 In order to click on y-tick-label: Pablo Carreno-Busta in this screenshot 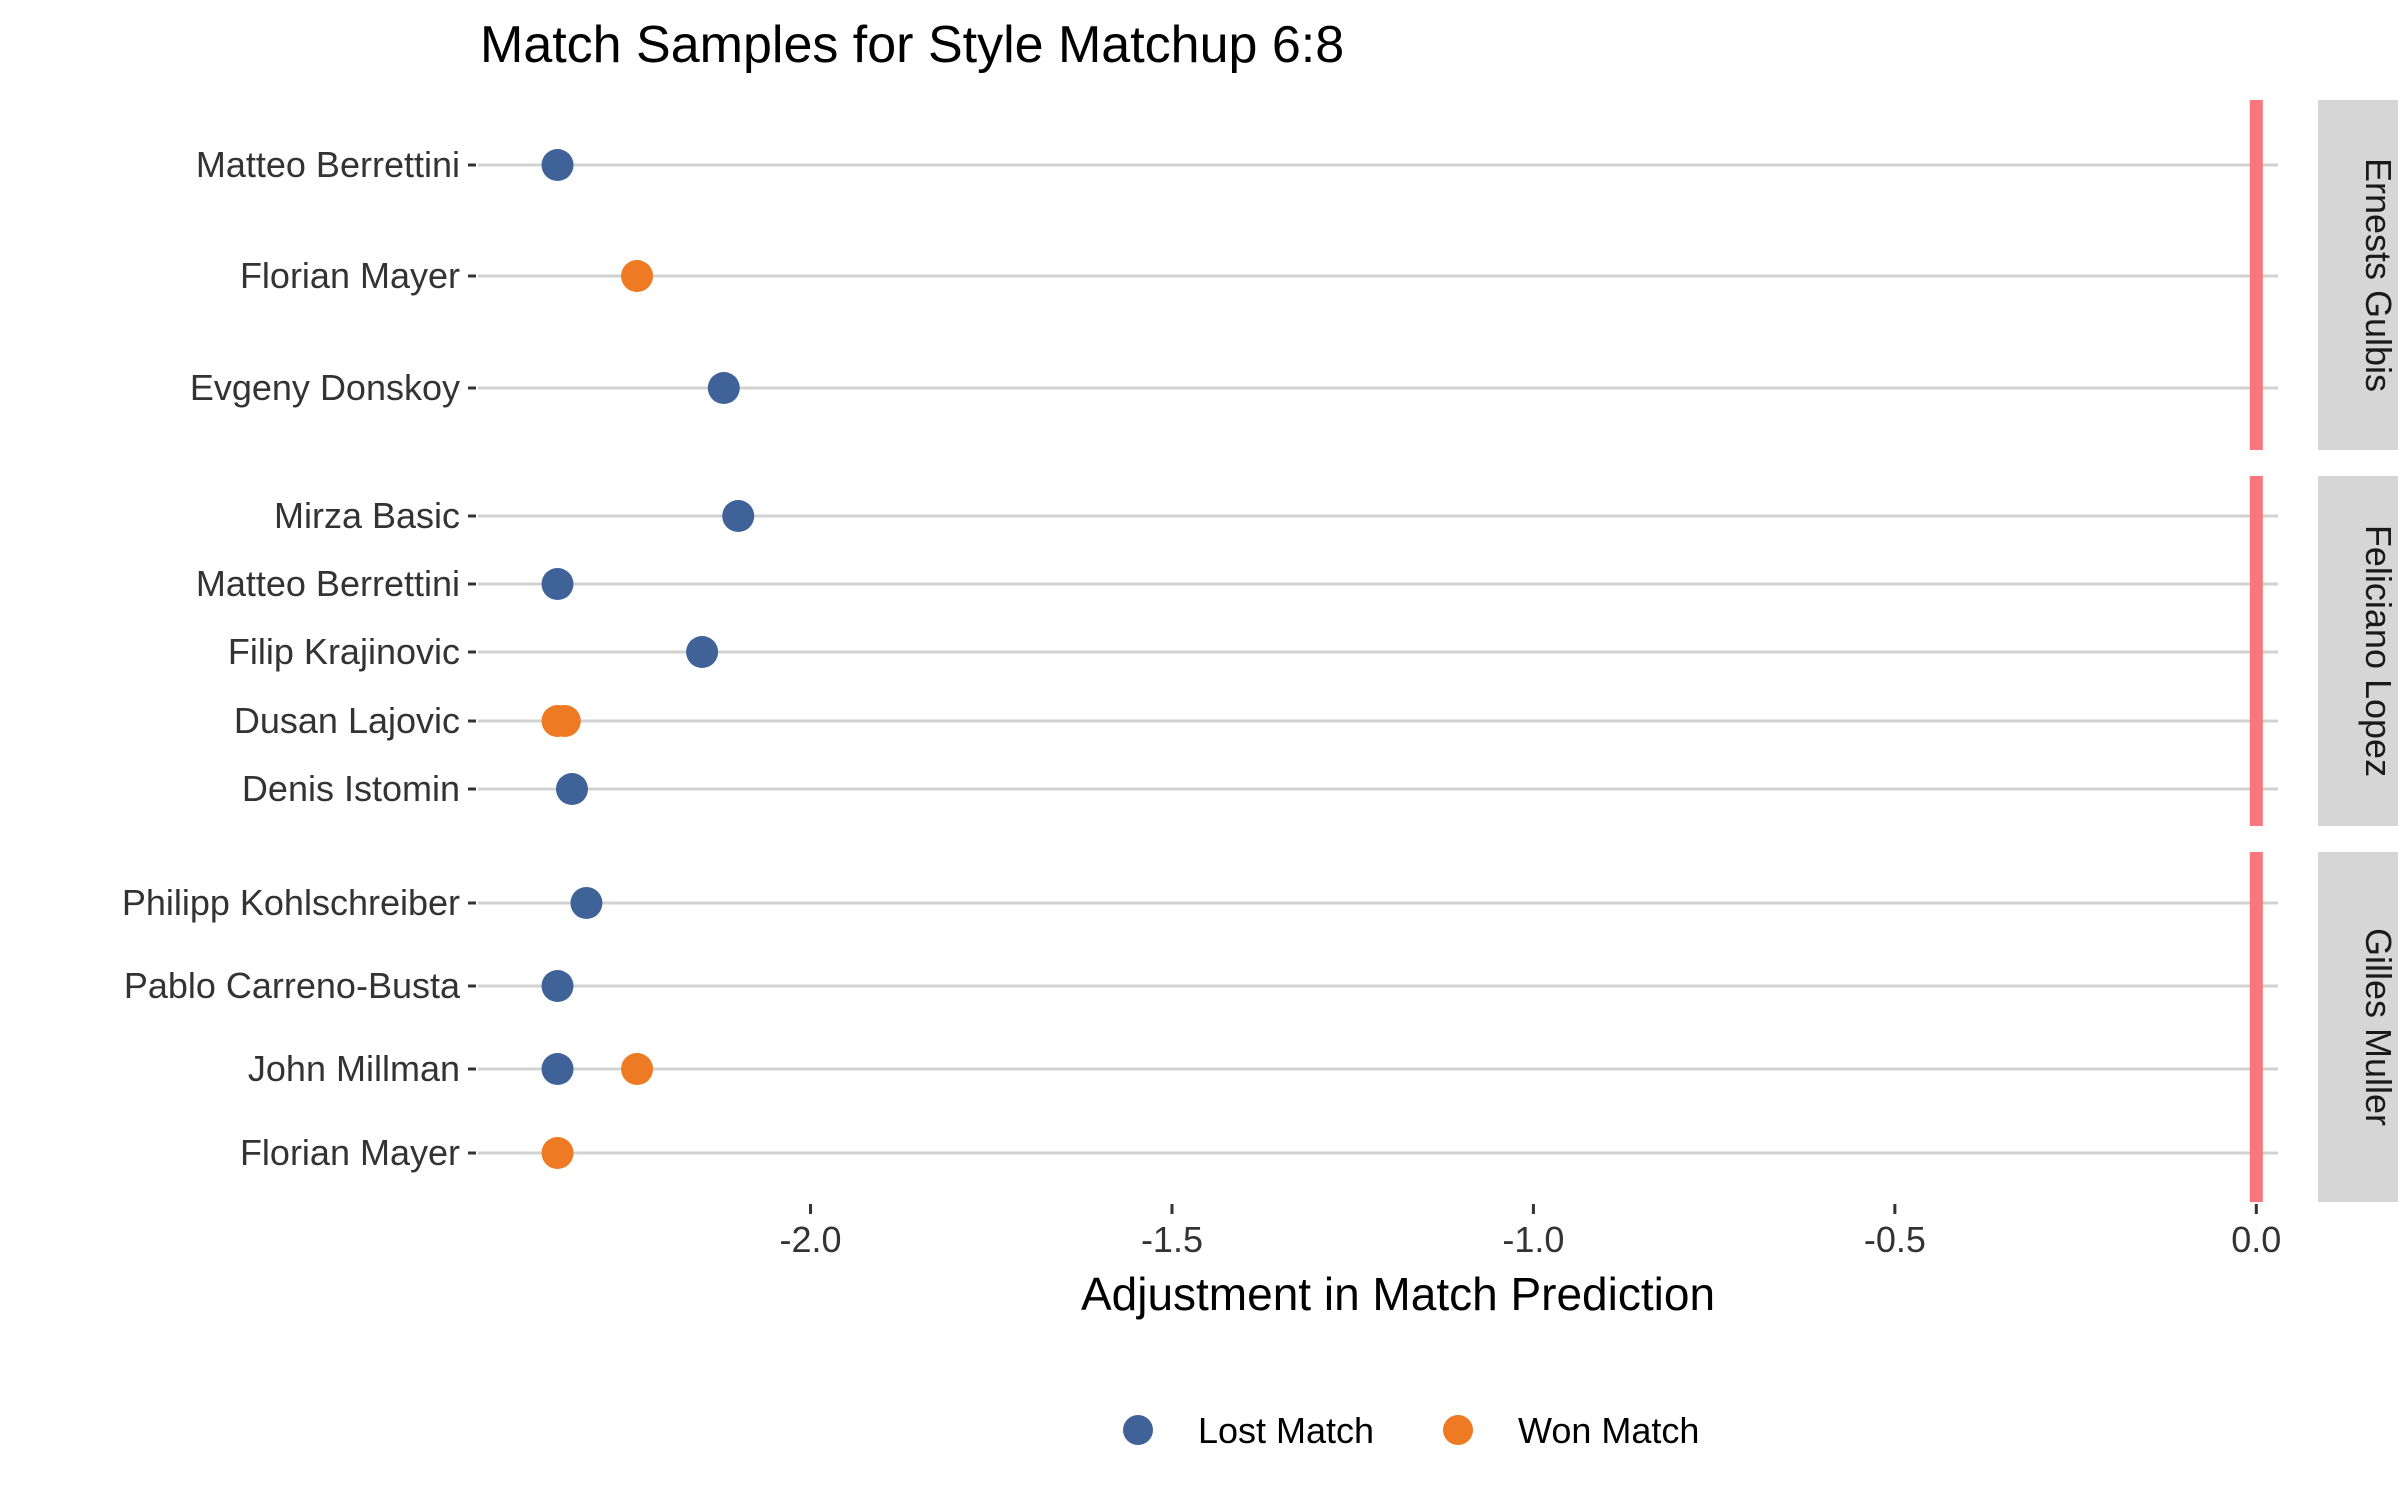, I will do `click(292, 985)`.